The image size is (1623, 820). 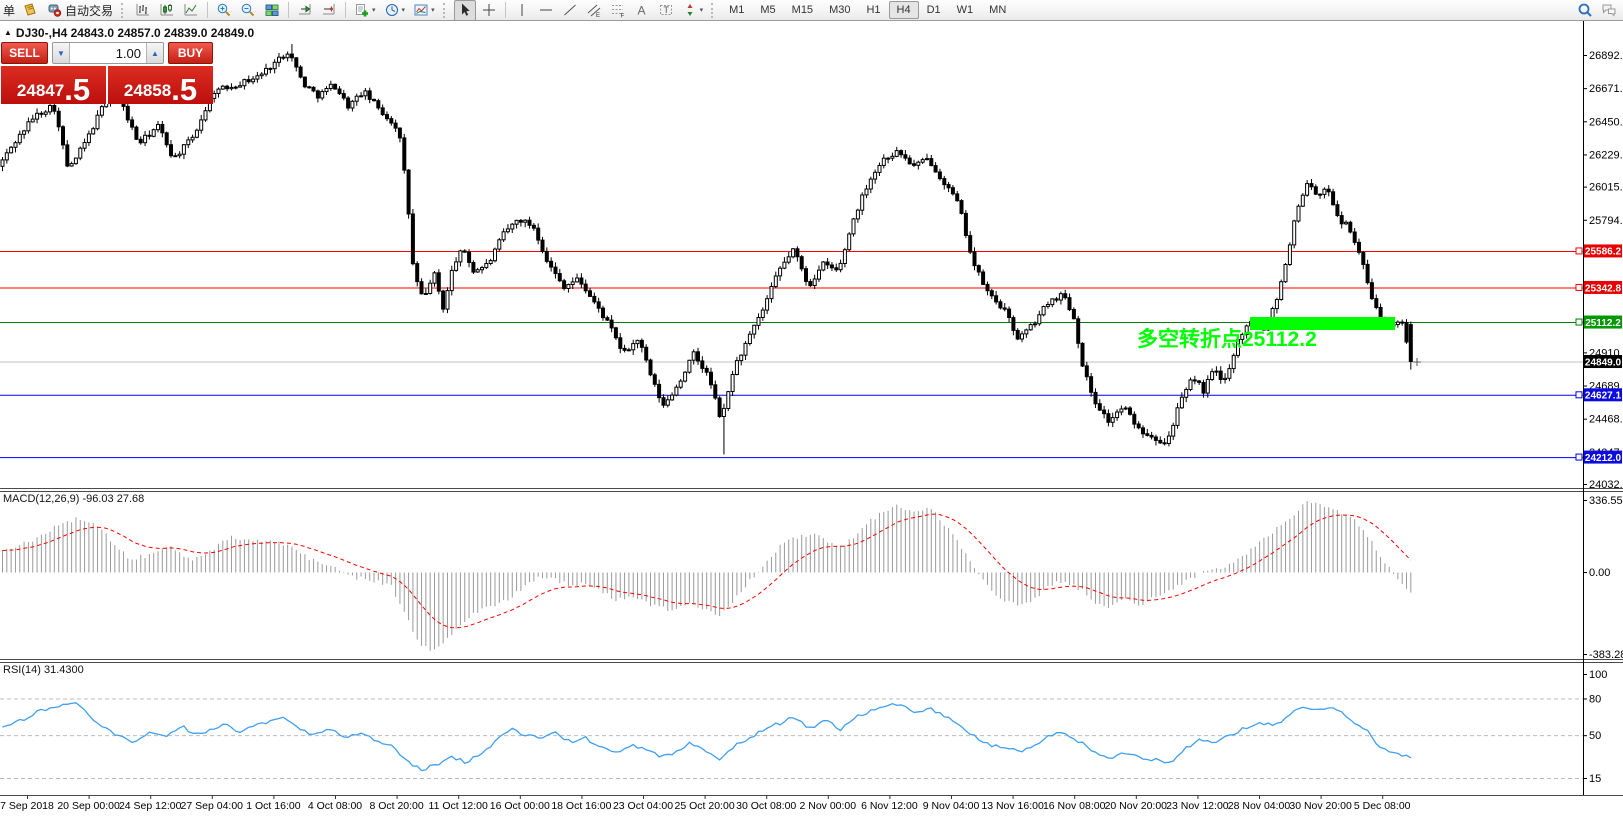 I want to click on zoom-out-button, so click(x=248, y=10).